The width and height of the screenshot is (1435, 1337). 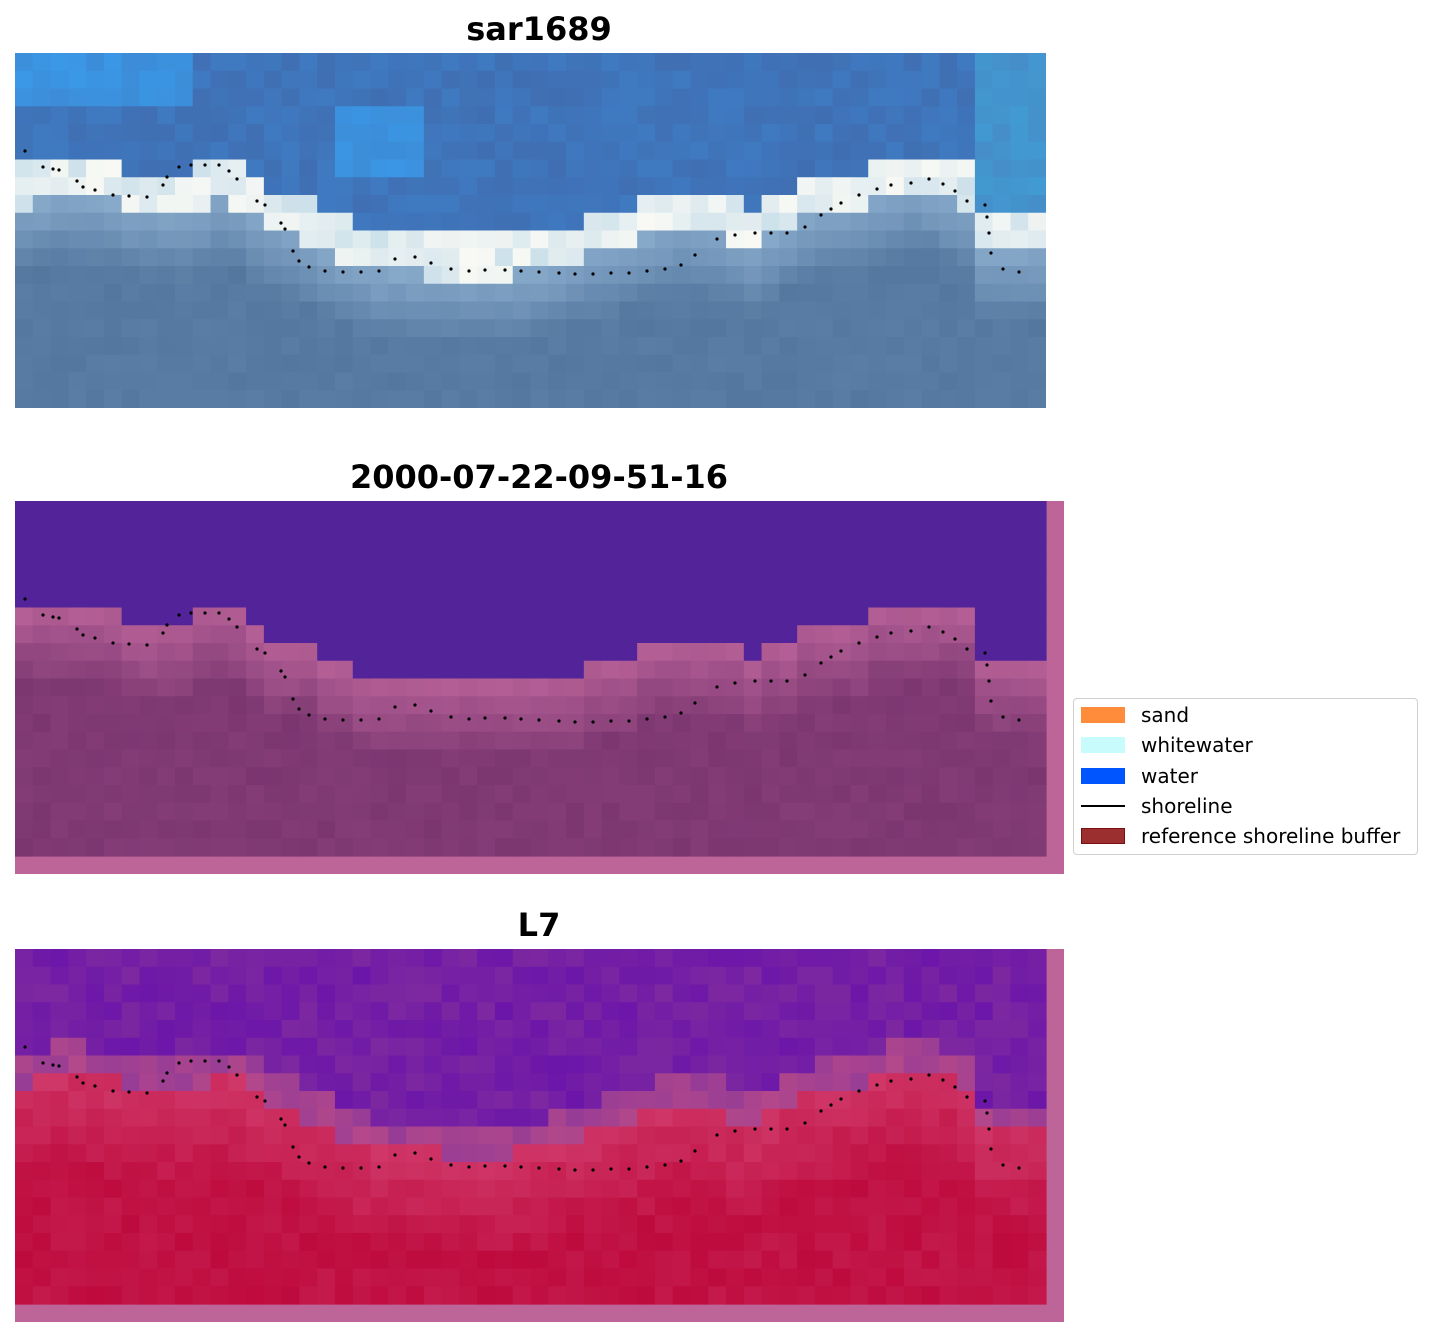 I want to click on panel-title-classified: 2000-07-22-09-51-16, so click(x=539, y=477).